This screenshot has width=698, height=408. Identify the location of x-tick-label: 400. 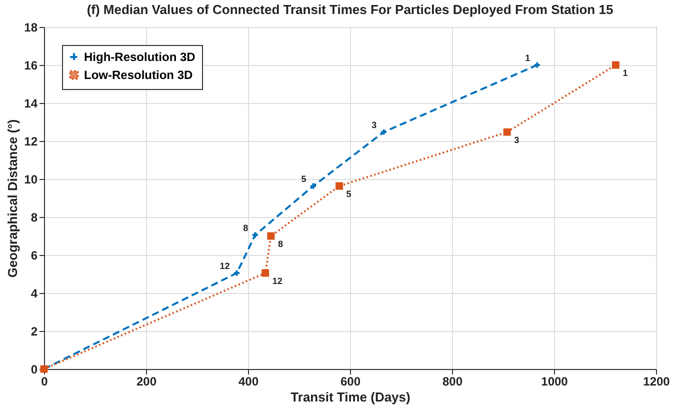
(248, 381).